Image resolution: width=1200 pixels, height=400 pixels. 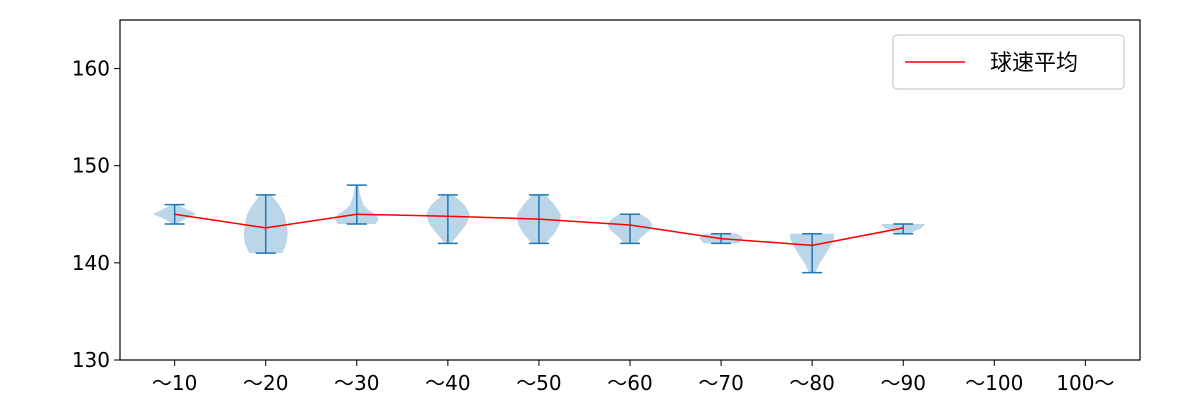 What do you see at coordinates (902, 383) in the screenshot?
I see `x-tick-label: ～90` at bounding box center [902, 383].